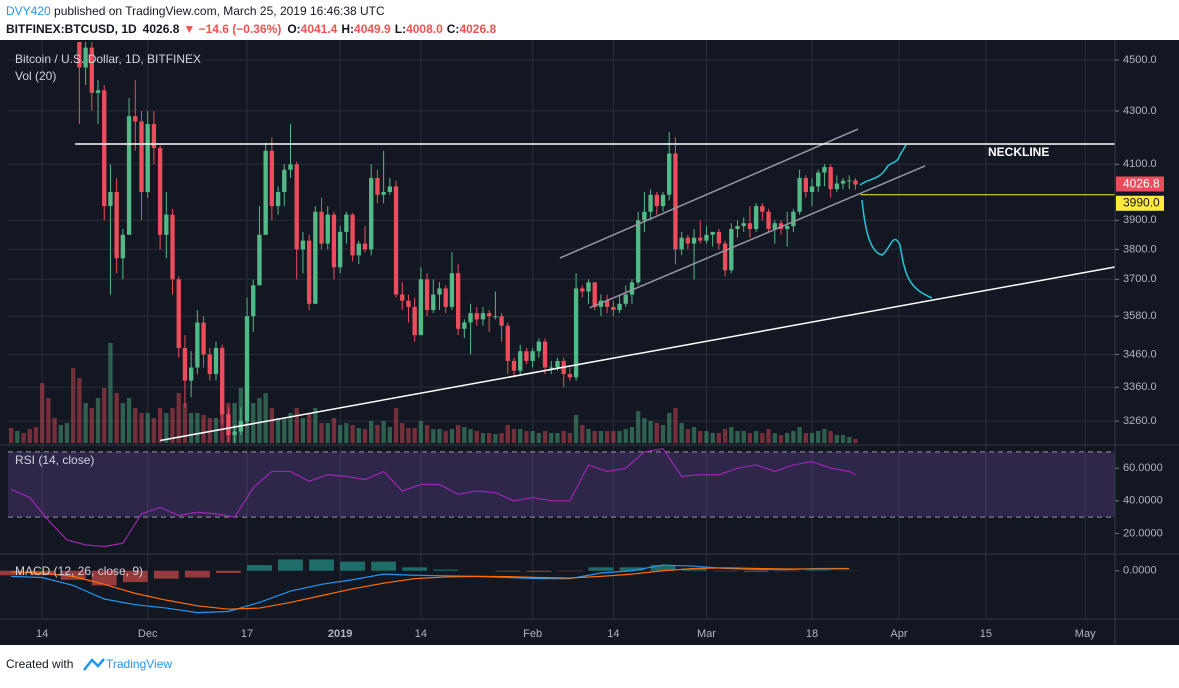 Image resolution: width=1179 pixels, height=688 pixels. What do you see at coordinates (347, 29) in the screenshot?
I see `ohlc-key: H:` at bounding box center [347, 29].